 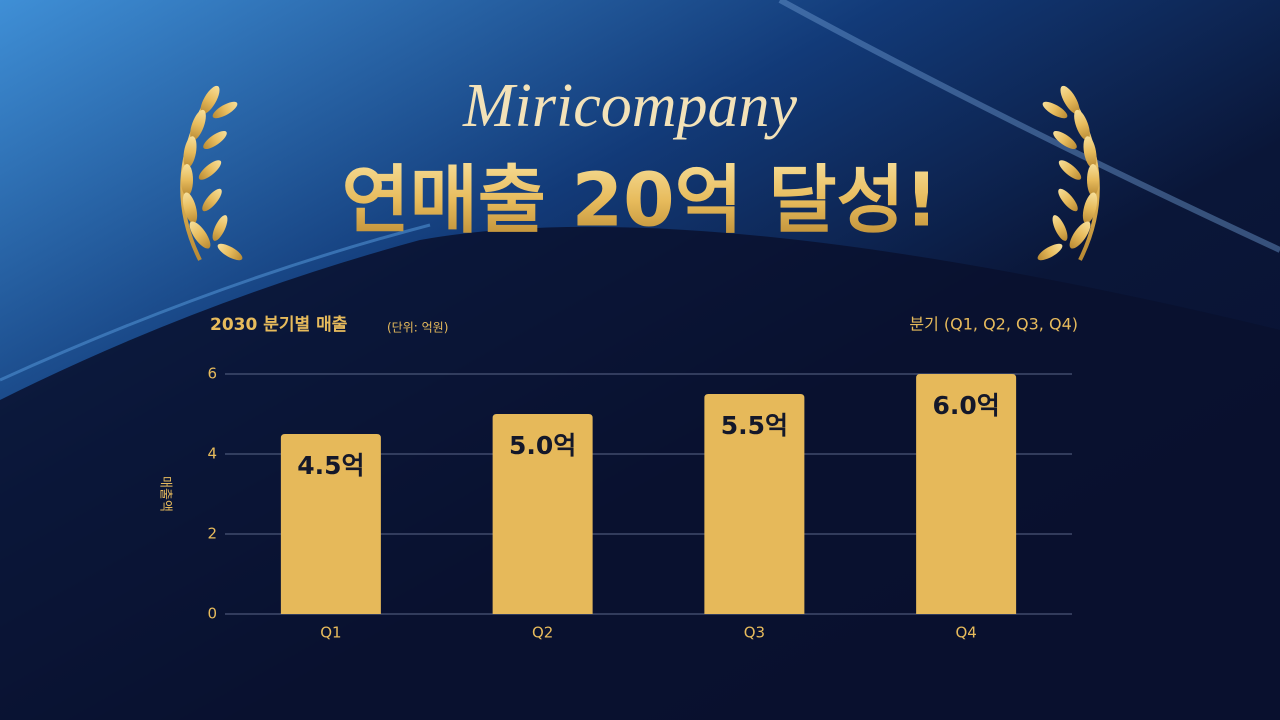 What do you see at coordinates (279, 325) in the screenshot?
I see `chart-subtitle: 2030 분기별 매출` at bounding box center [279, 325].